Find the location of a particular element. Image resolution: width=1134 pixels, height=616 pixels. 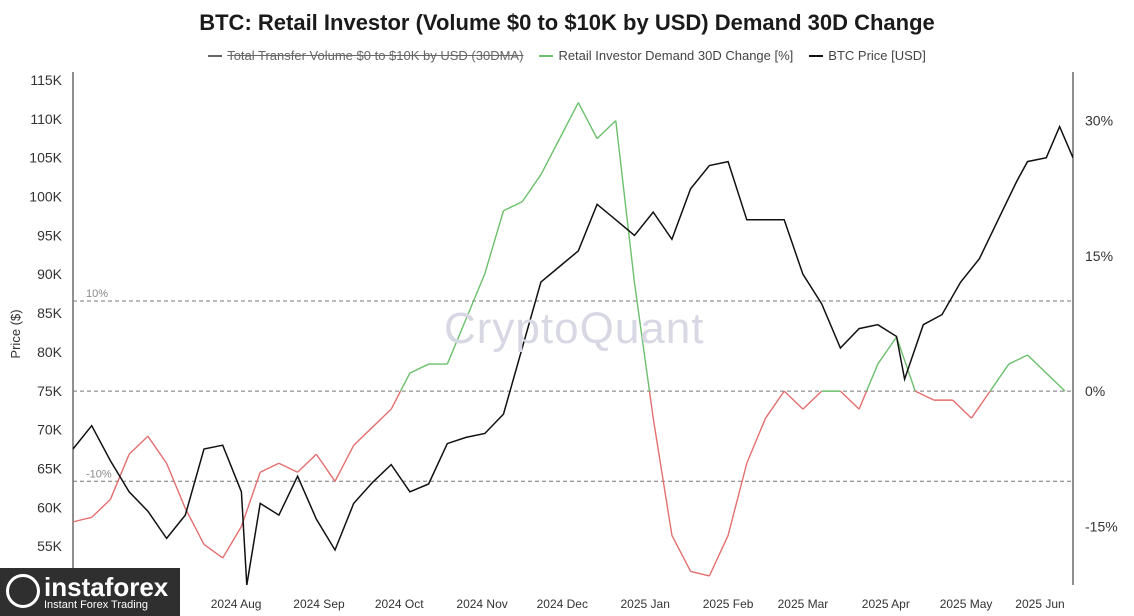

demand-segment-42a is located at coordinates (863, 400).